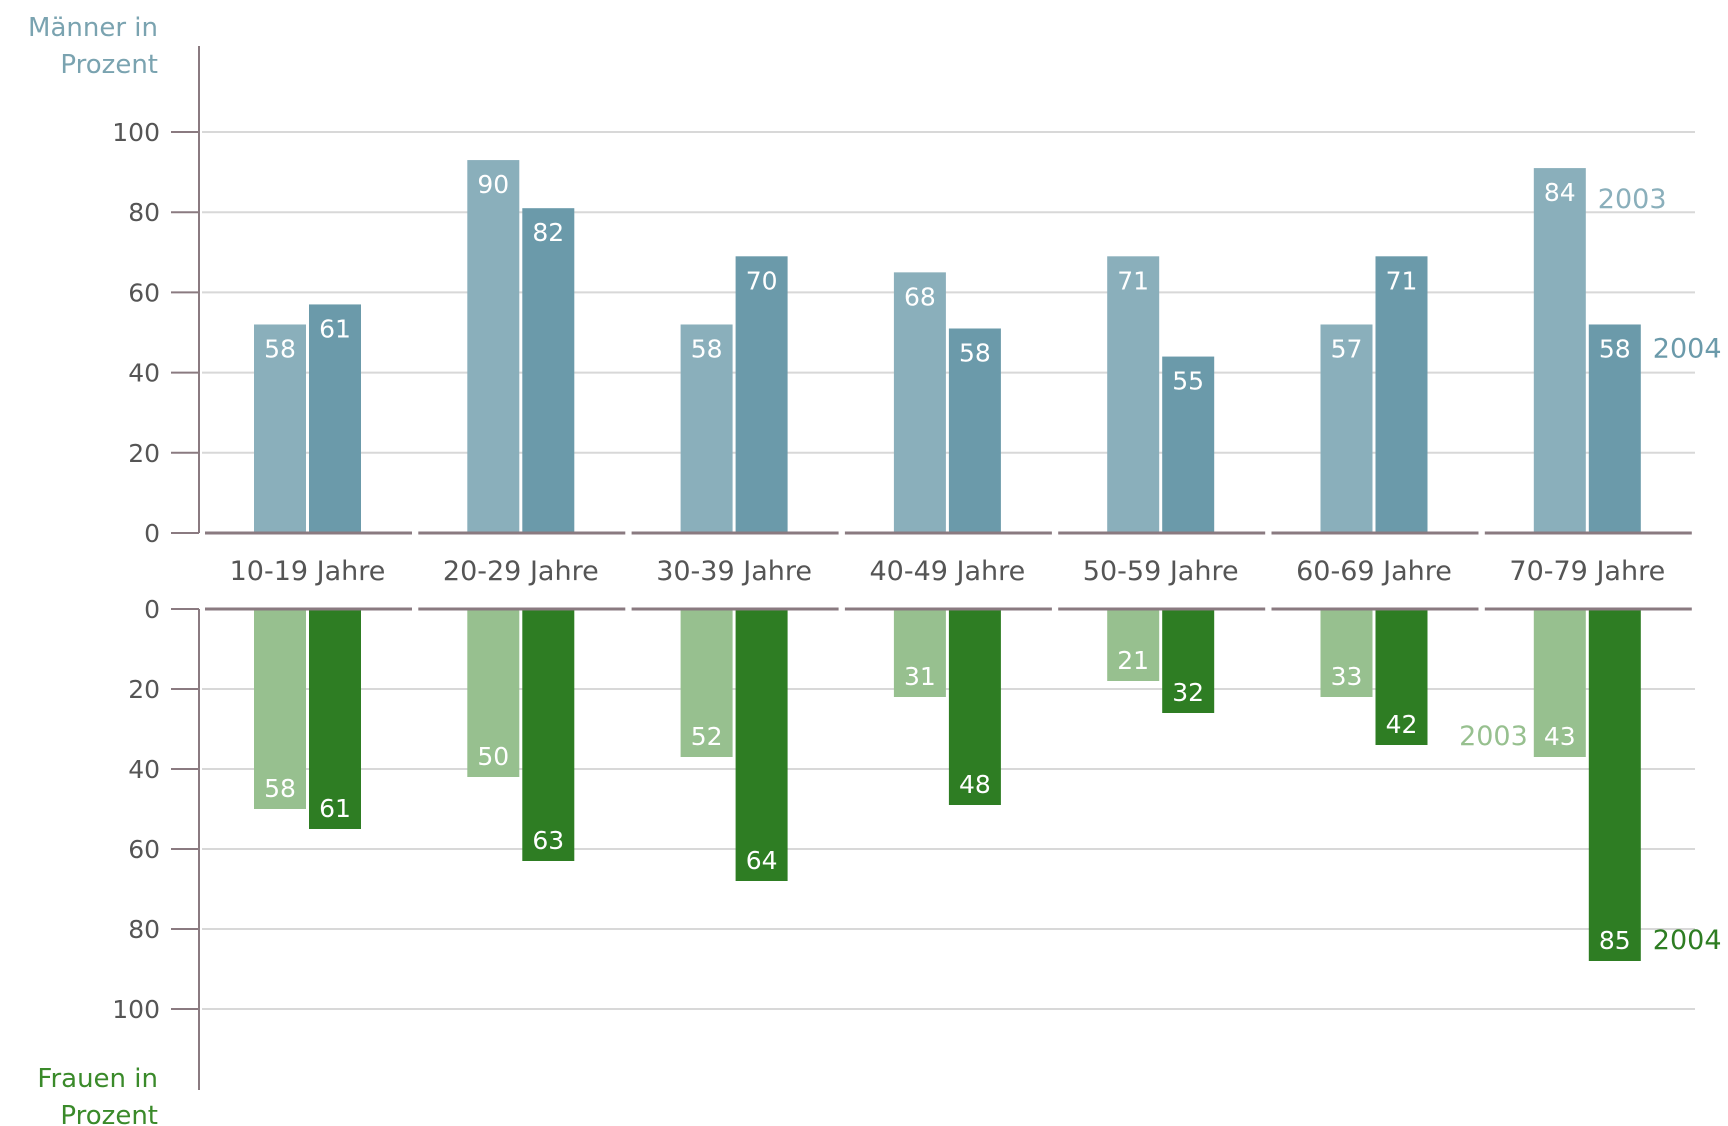 This screenshot has height=1126, width=1728. Describe the element at coordinates (1687, 940) in the screenshot. I see `series-label-bottom-2004: 2004` at that location.